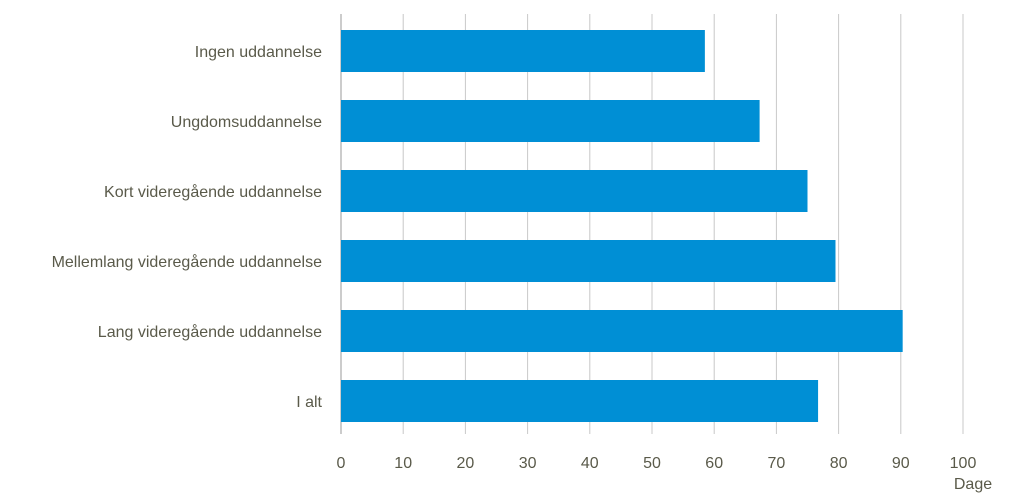  What do you see at coordinates (590, 463) in the screenshot?
I see `x-tick-label: 40` at bounding box center [590, 463].